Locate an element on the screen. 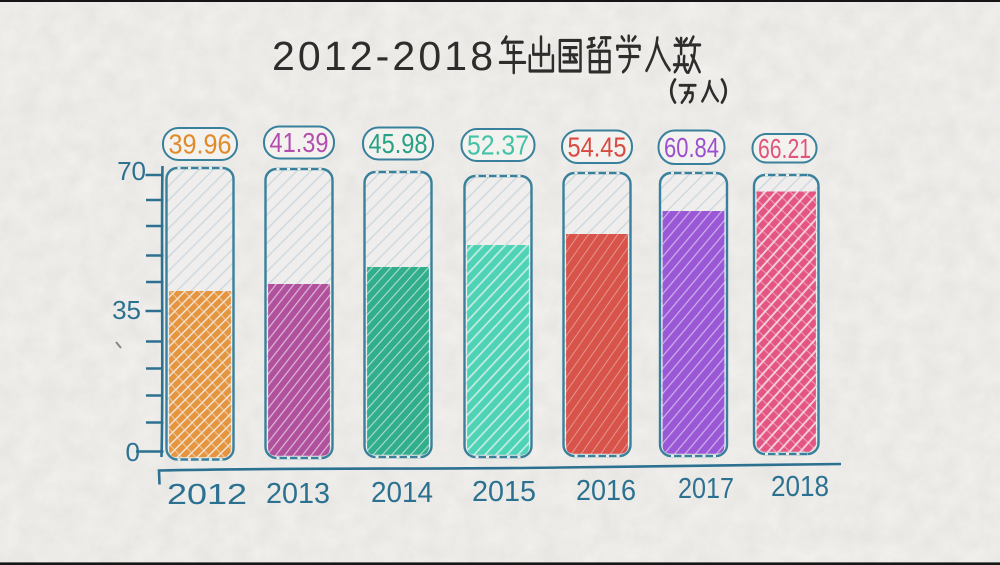 This screenshot has height=565, width=1000. svg-text: 66.21 is located at coordinates (784, 148).